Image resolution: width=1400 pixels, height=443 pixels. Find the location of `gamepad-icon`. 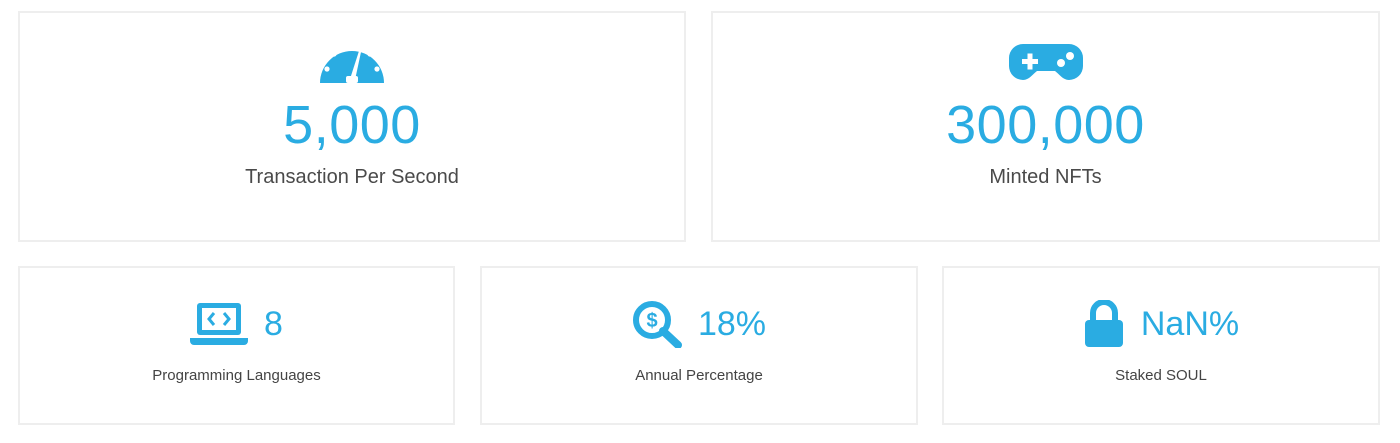

gamepad-icon is located at coordinates (1045, 62).